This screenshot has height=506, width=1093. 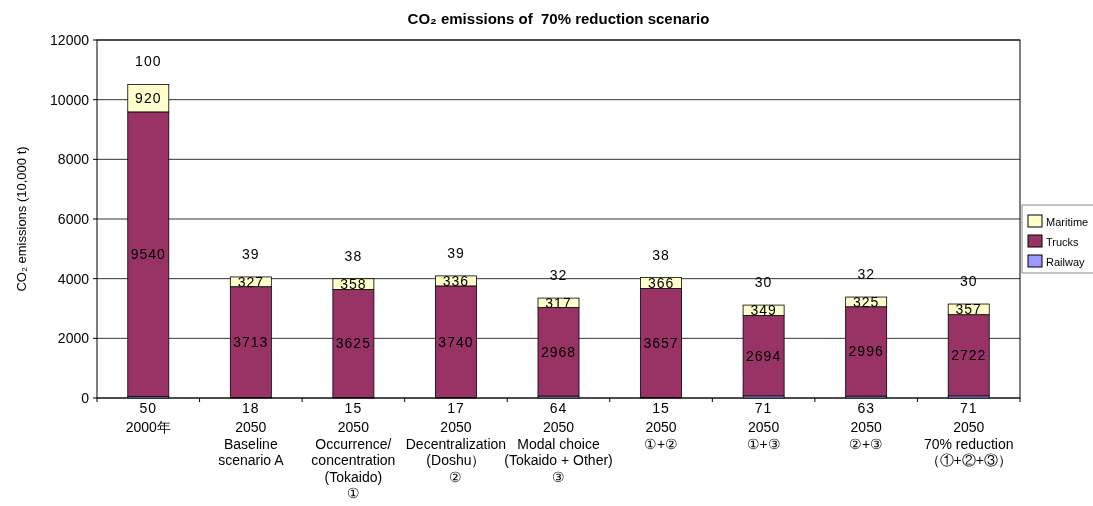 I want to click on data-label: 17, so click(x=456, y=408).